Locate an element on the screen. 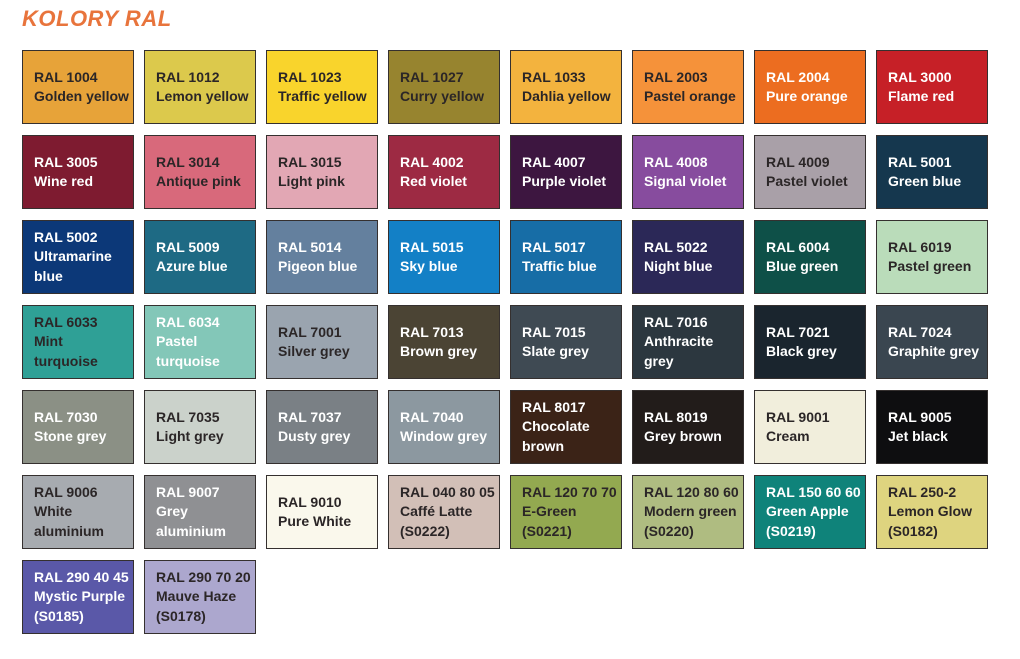  swatch-text: RAL 6004 Blue green is located at coordinates (813, 257).